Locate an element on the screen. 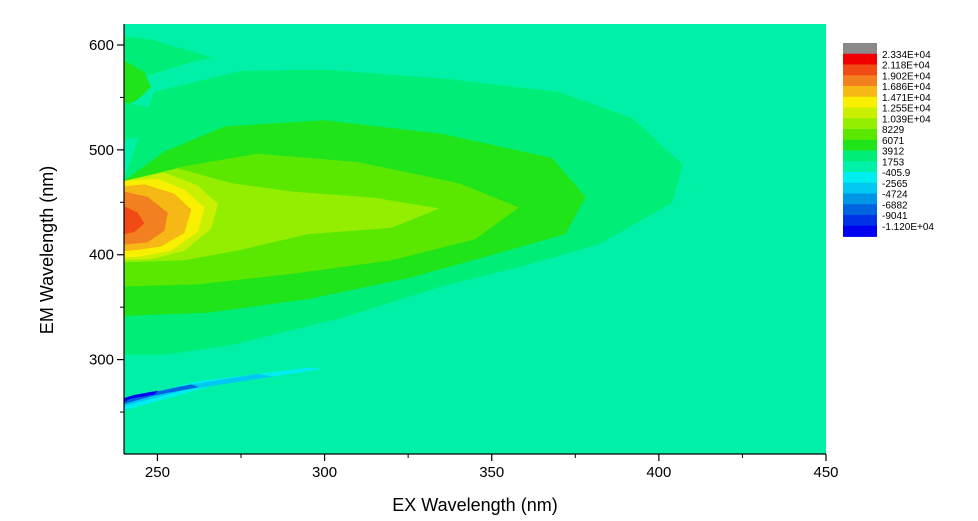 The height and width of the screenshot is (521, 978). colorbar-label: -6882 is located at coordinates (895, 205).